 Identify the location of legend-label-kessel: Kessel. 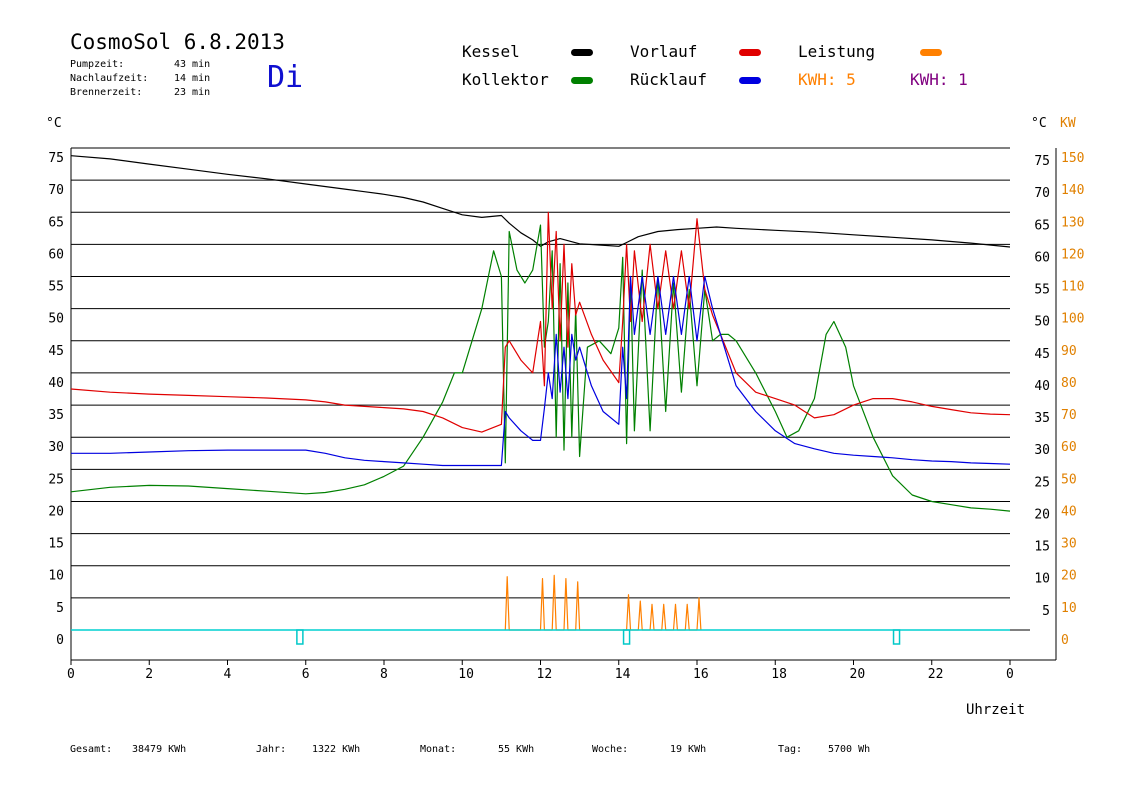
(491, 51).